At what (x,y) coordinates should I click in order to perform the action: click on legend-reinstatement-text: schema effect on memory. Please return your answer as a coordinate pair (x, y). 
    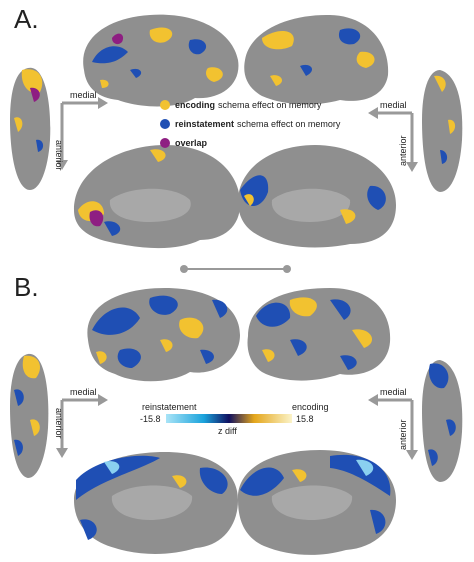
    Looking at the image, I should click on (289, 124).